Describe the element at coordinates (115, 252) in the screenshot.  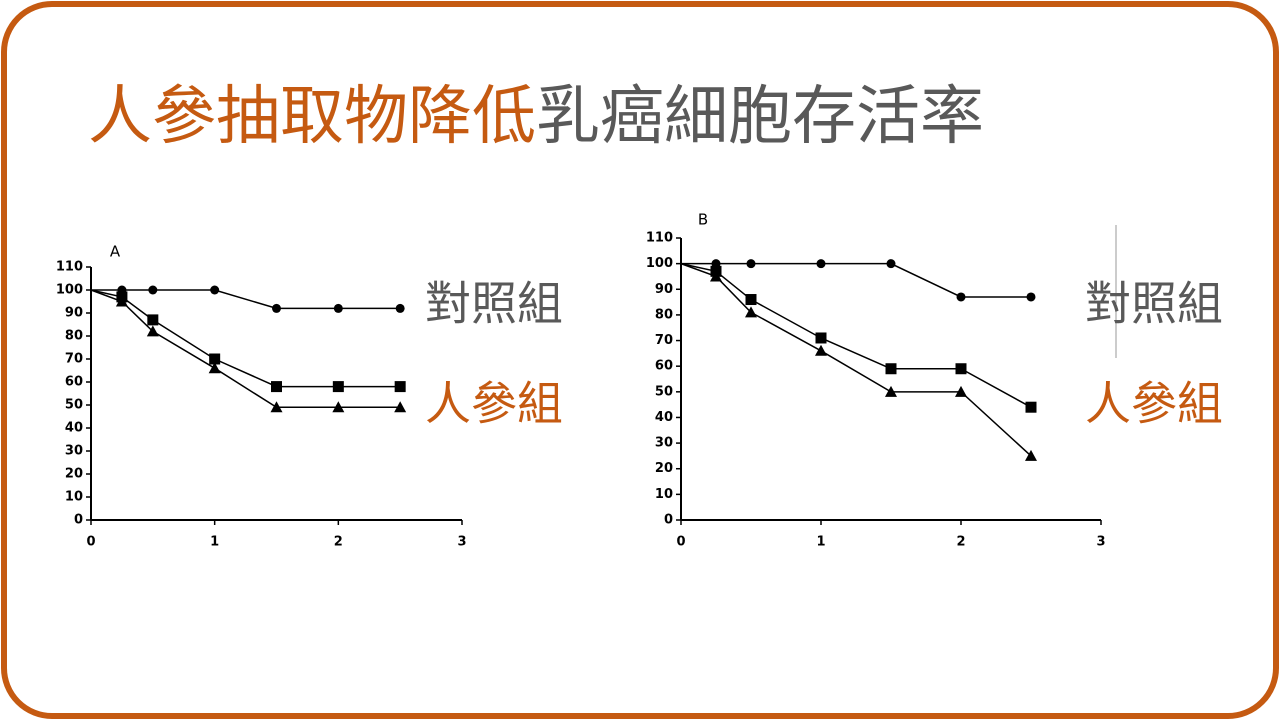
I see `panel-label: A` at that location.